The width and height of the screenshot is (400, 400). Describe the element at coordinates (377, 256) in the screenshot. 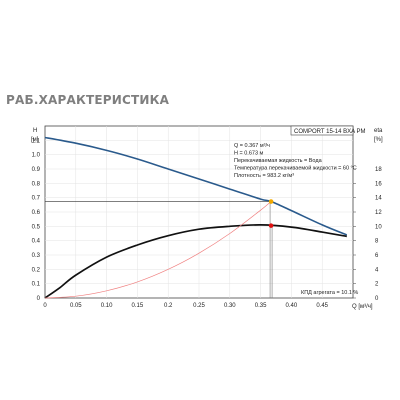

I see `right-axis-tick-label: 6` at that location.